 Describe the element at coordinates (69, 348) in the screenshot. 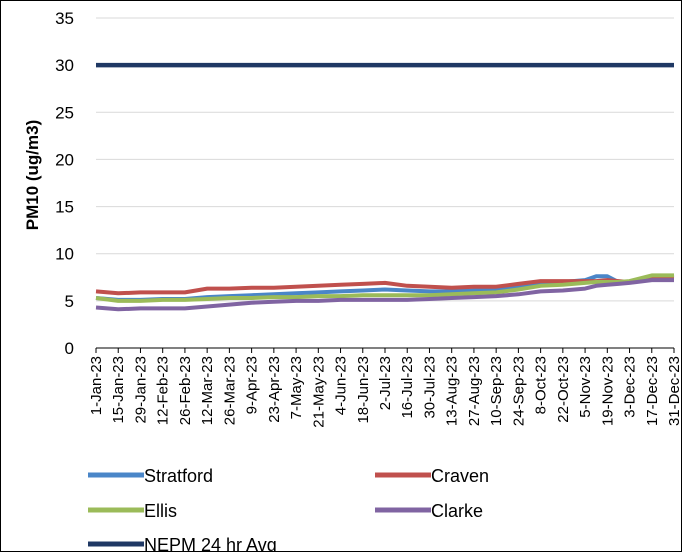

I see `y-tick-label: 0` at that location.